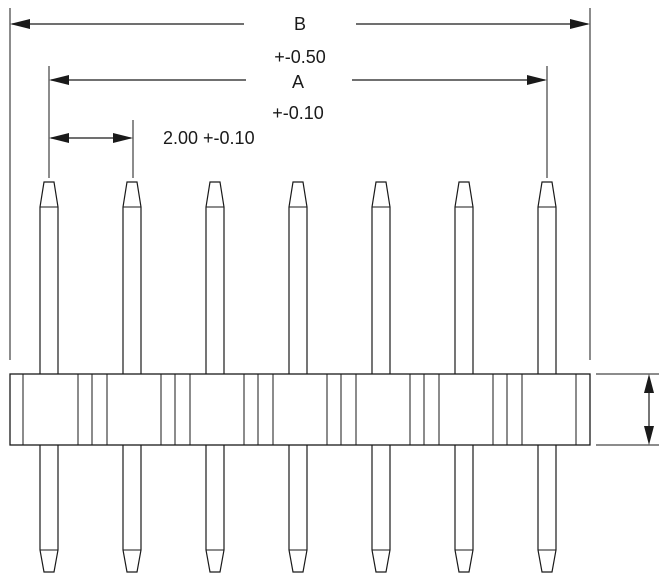 This screenshot has width=659, height=582. I want to click on arrow-down-icon, so click(649, 435).